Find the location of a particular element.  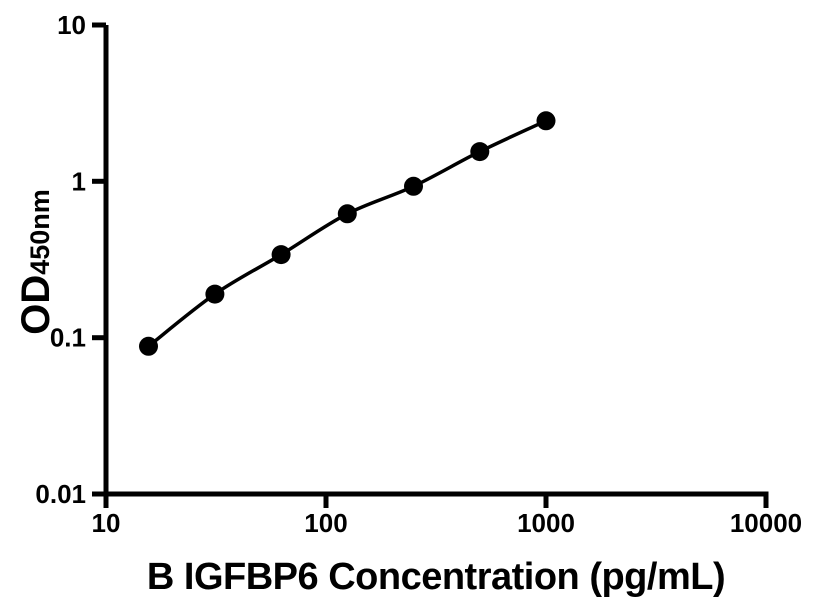

y-axis-title: OD450nm is located at coordinates (40, 262).